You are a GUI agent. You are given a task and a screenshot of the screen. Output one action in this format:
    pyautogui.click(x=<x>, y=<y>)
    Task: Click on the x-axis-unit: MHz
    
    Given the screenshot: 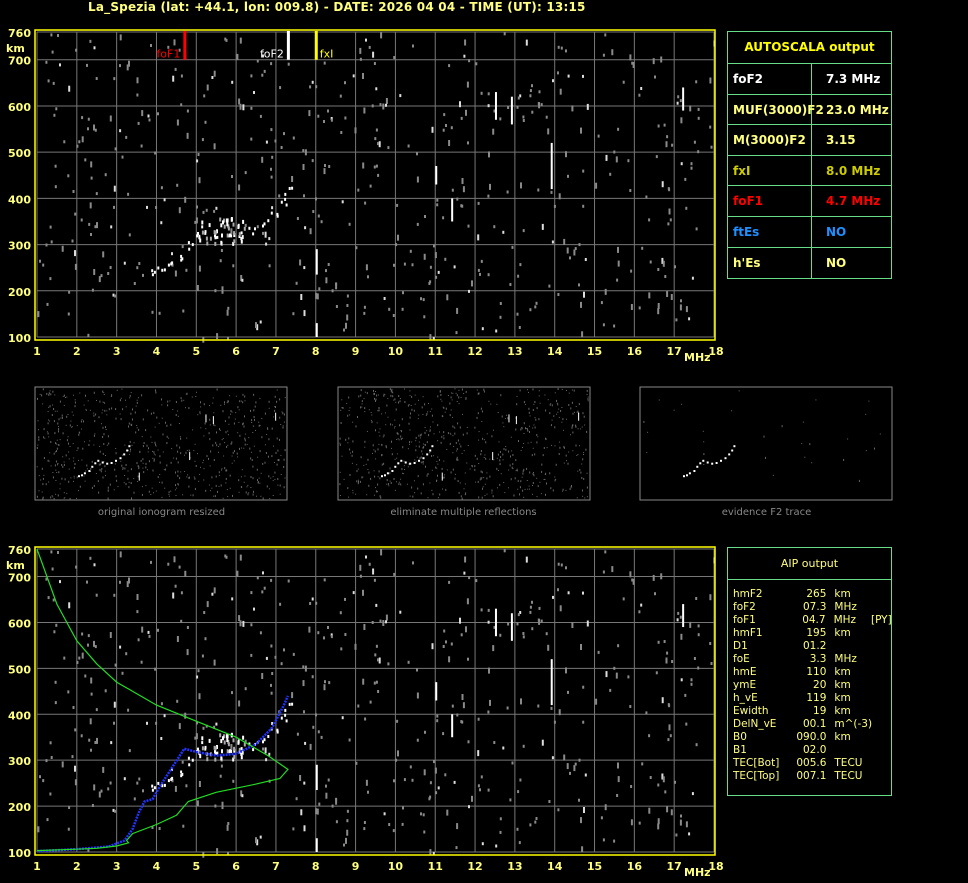 What is the action you would take?
    pyautogui.click(x=697, y=872)
    